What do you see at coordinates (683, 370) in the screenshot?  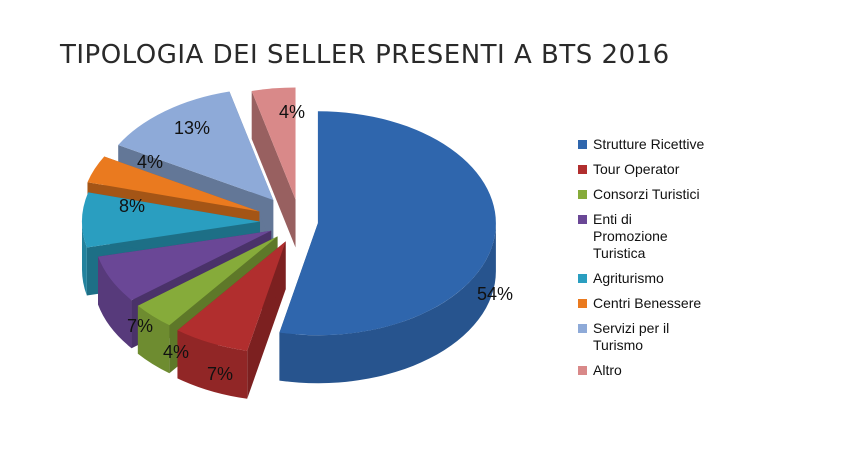 I see `legend-item-8: Altro` at bounding box center [683, 370].